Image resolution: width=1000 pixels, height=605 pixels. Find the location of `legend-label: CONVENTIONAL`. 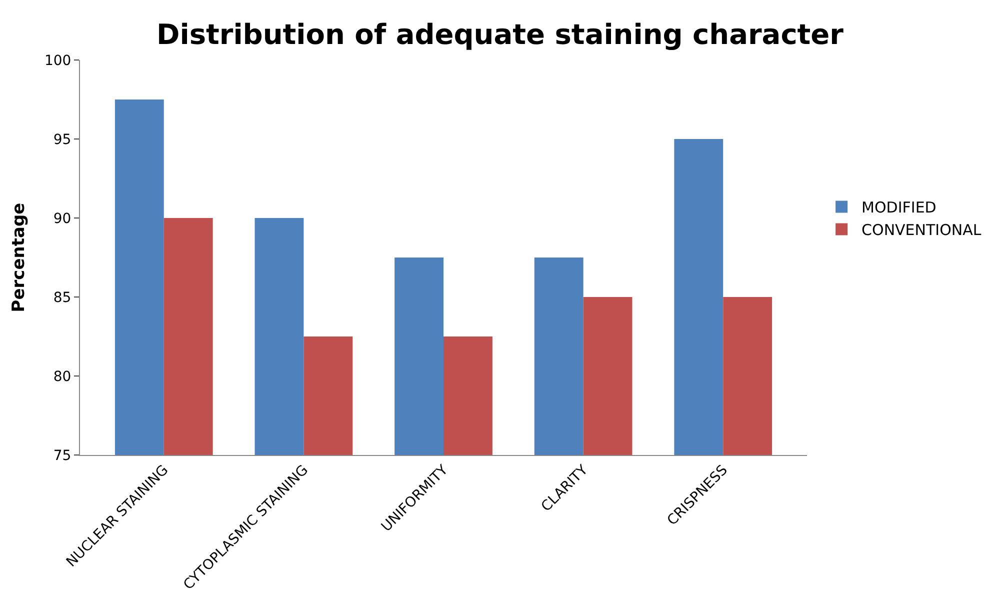

legend-label: CONVENTIONAL is located at coordinates (922, 230).